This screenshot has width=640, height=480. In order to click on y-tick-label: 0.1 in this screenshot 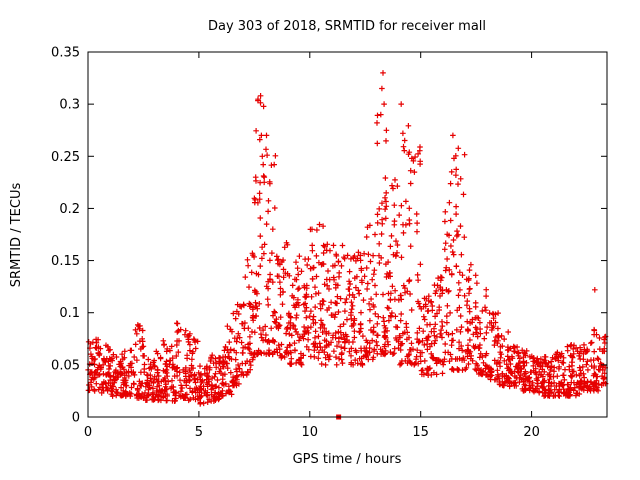, I will do `click(69, 313)`.